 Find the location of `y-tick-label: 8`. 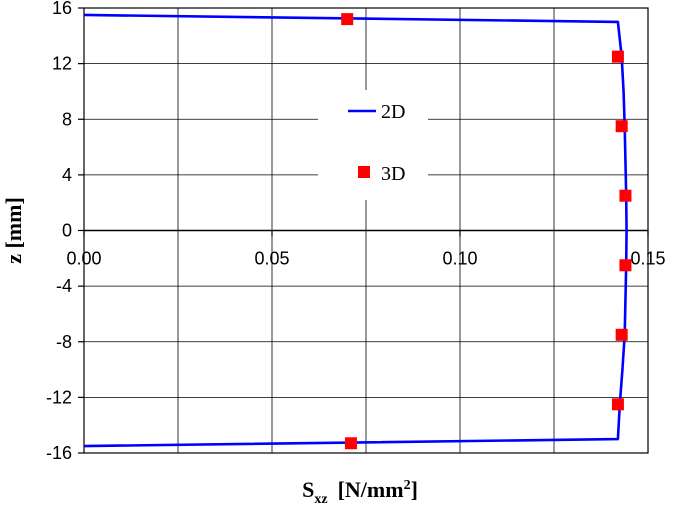

y-tick-label: 8 is located at coordinates (67, 119).